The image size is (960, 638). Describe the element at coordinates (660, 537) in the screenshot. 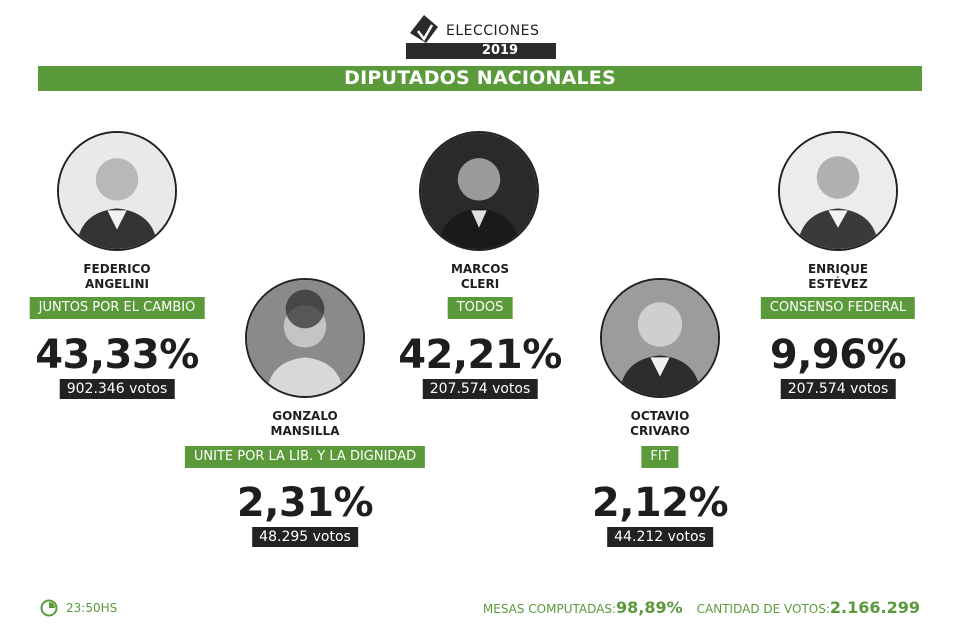

I see `vote-count: 44.212 votos` at that location.